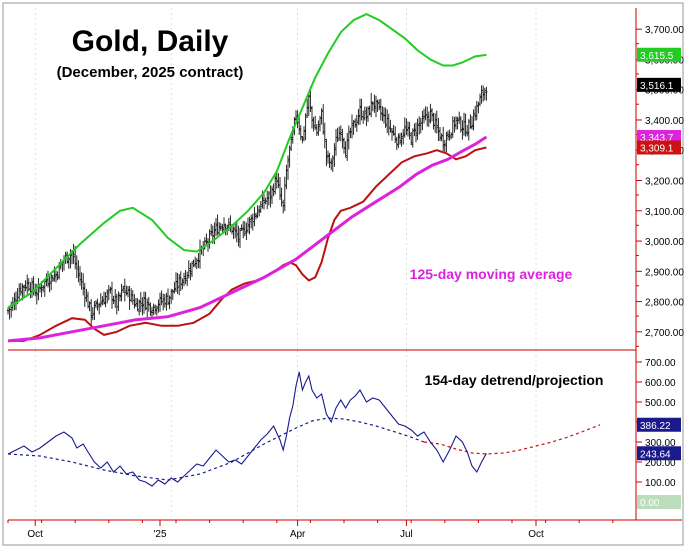  What do you see at coordinates (655, 426) in the screenshot?
I see `value-badge-text: 386.22` at bounding box center [655, 426].